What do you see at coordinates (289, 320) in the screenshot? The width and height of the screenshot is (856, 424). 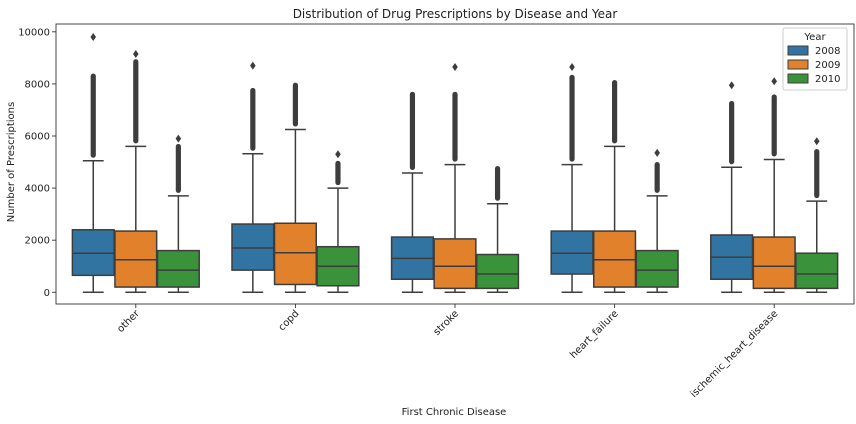 I see `x-tick-label: copd` at bounding box center [289, 320].